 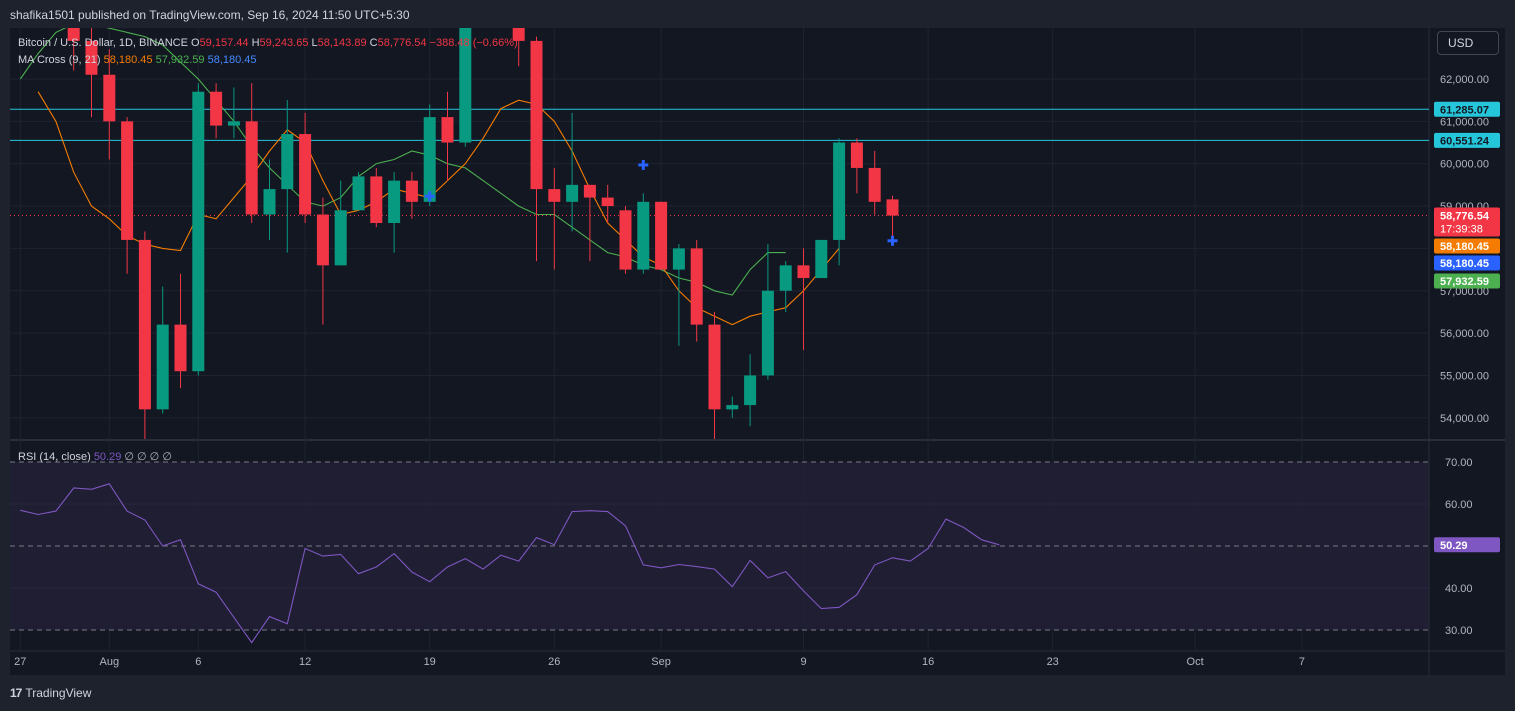 I want to click on time-tick-label: 23, so click(x=1053, y=662).